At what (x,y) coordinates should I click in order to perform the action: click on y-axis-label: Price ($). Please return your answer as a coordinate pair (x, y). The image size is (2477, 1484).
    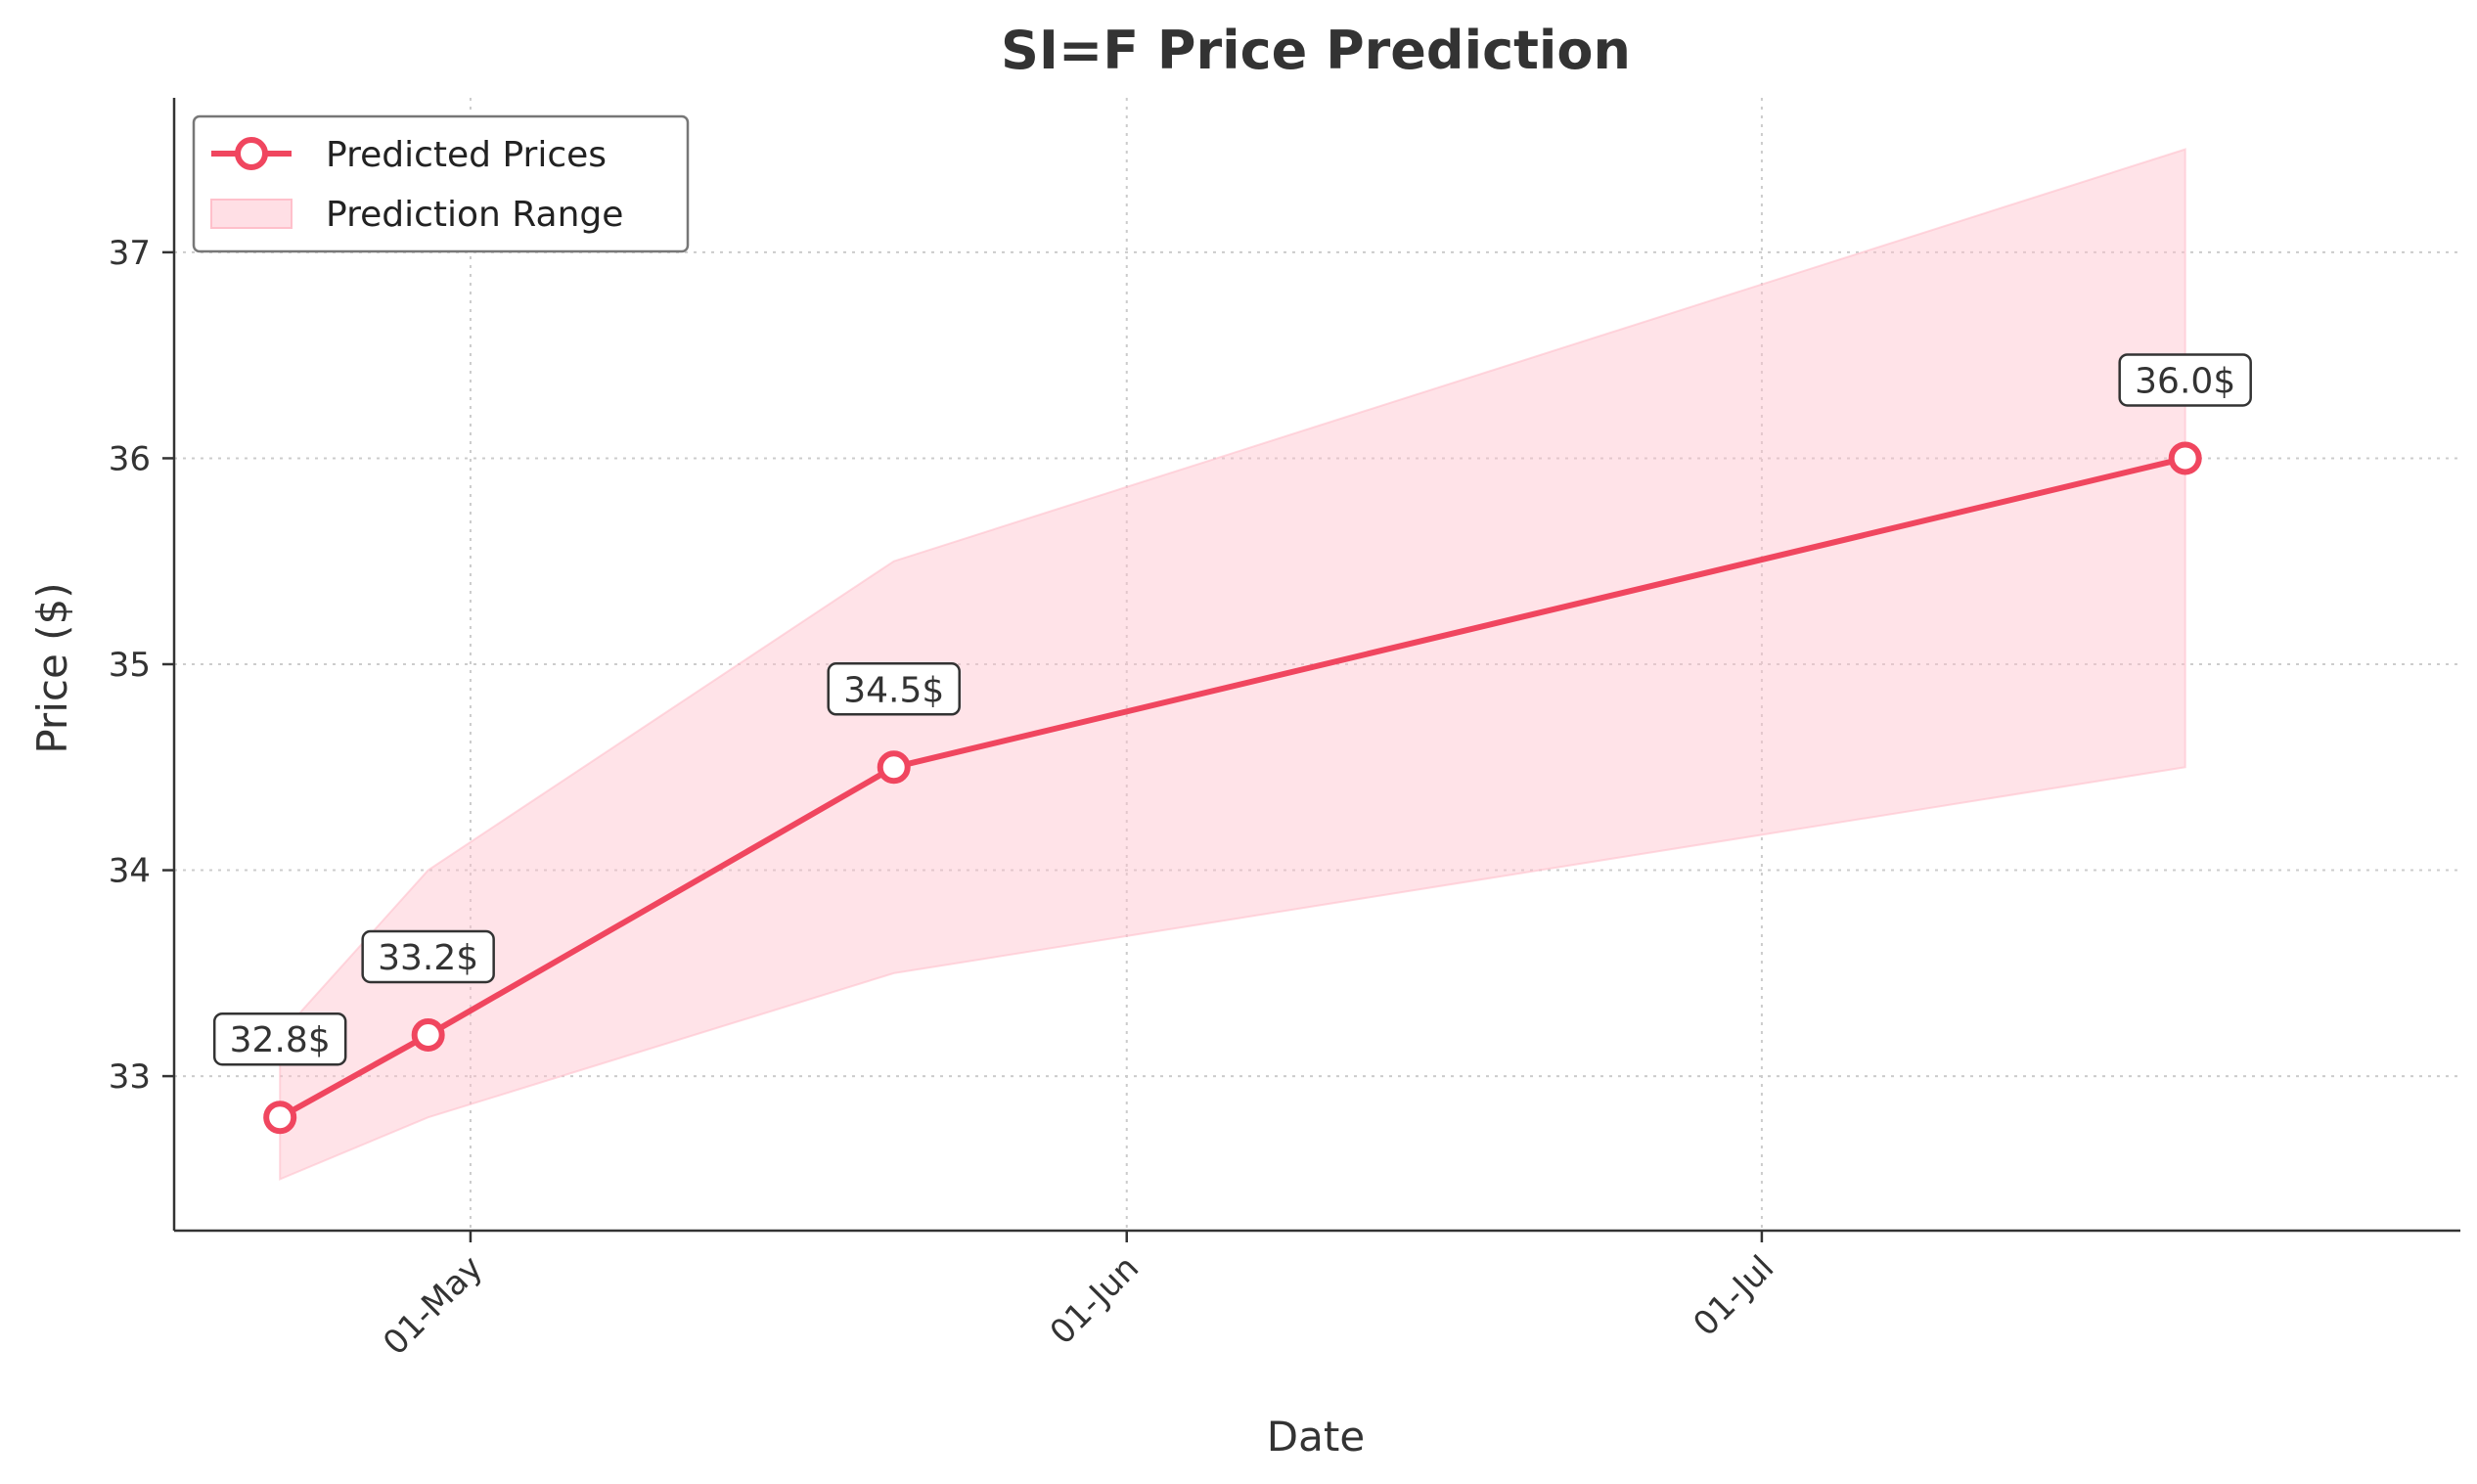
    Looking at the image, I should click on (52, 667).